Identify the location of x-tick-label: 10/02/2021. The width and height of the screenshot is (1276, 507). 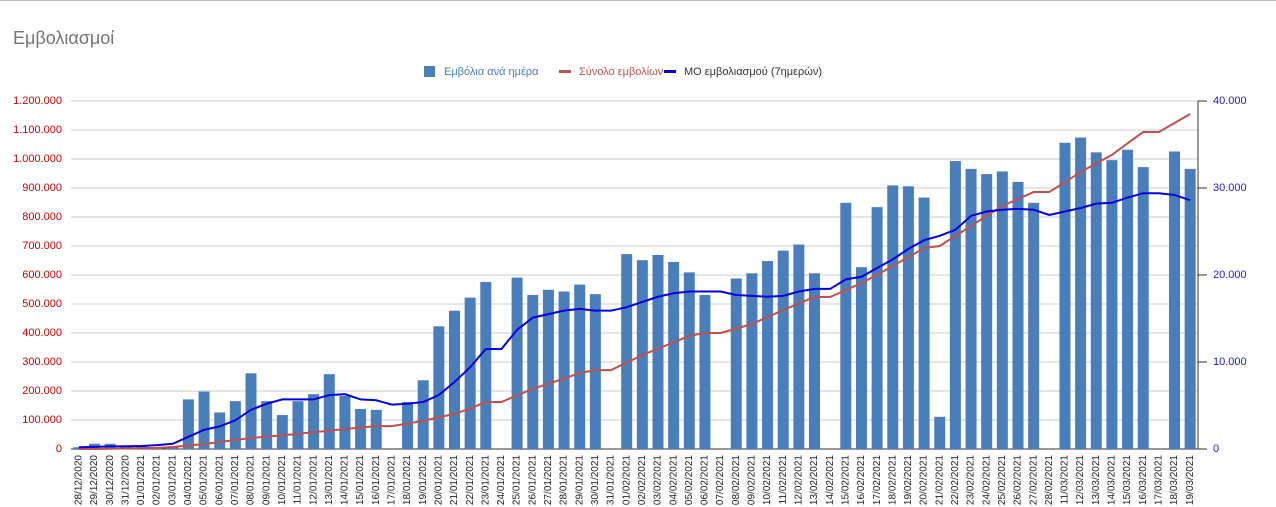
(767, 480).